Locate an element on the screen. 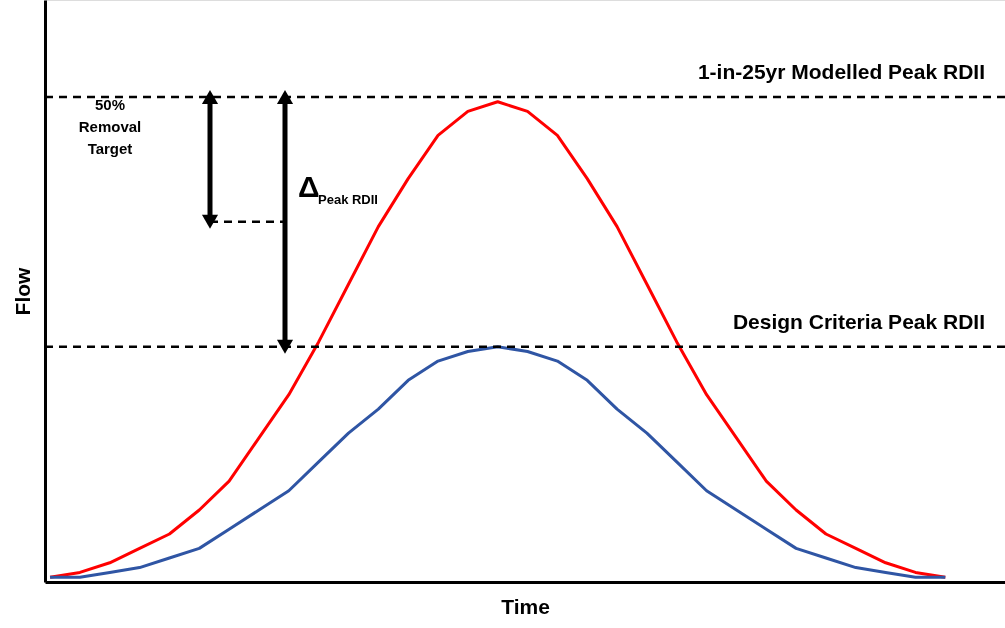 This screenshot has width=1005, height=628. annotation: 50% Removal Target is located at coordinates (110, 126).